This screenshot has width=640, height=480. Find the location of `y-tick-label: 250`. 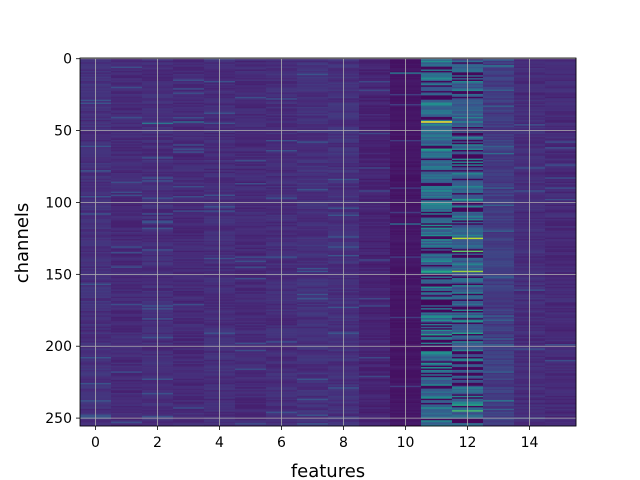

y-tick-label: 250 is located at coordinates (58, 419).